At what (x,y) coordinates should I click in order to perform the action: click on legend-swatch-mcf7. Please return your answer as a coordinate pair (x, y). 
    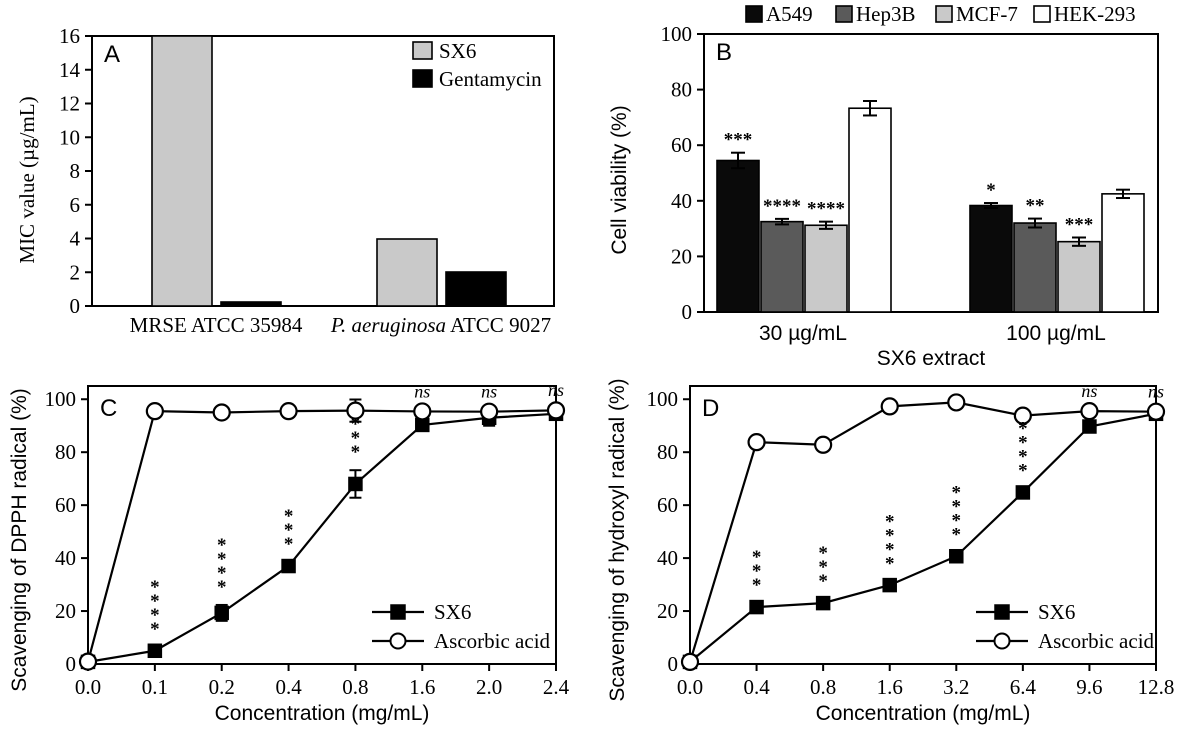
    Looking at the image, I should click on (944, 14).